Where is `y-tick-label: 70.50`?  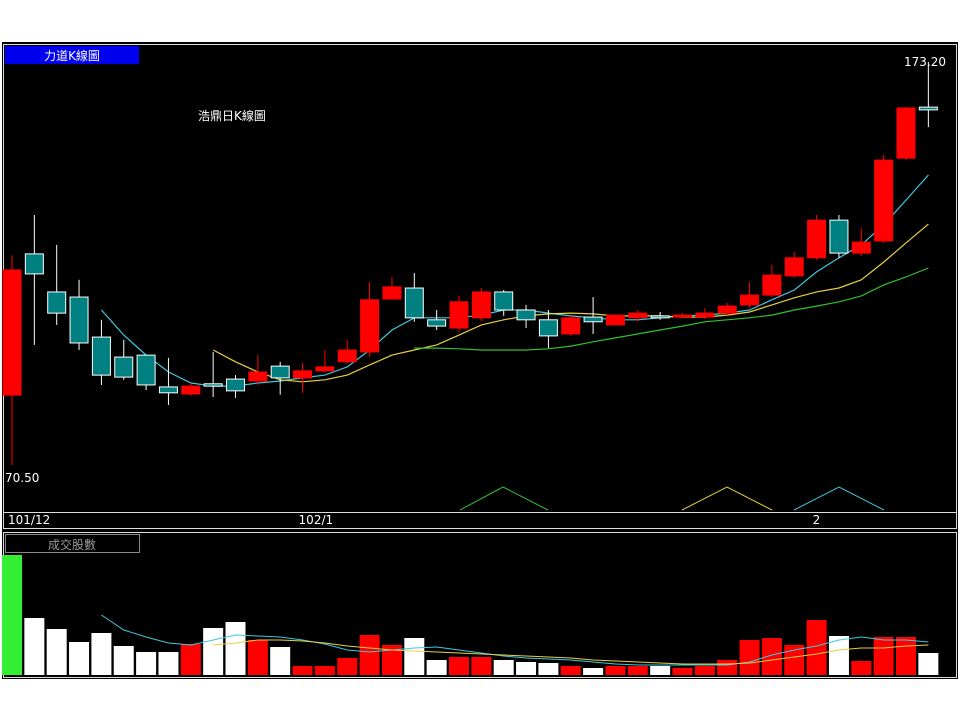 y-tick-label: 70.50 is located at coordinates (22, 478).